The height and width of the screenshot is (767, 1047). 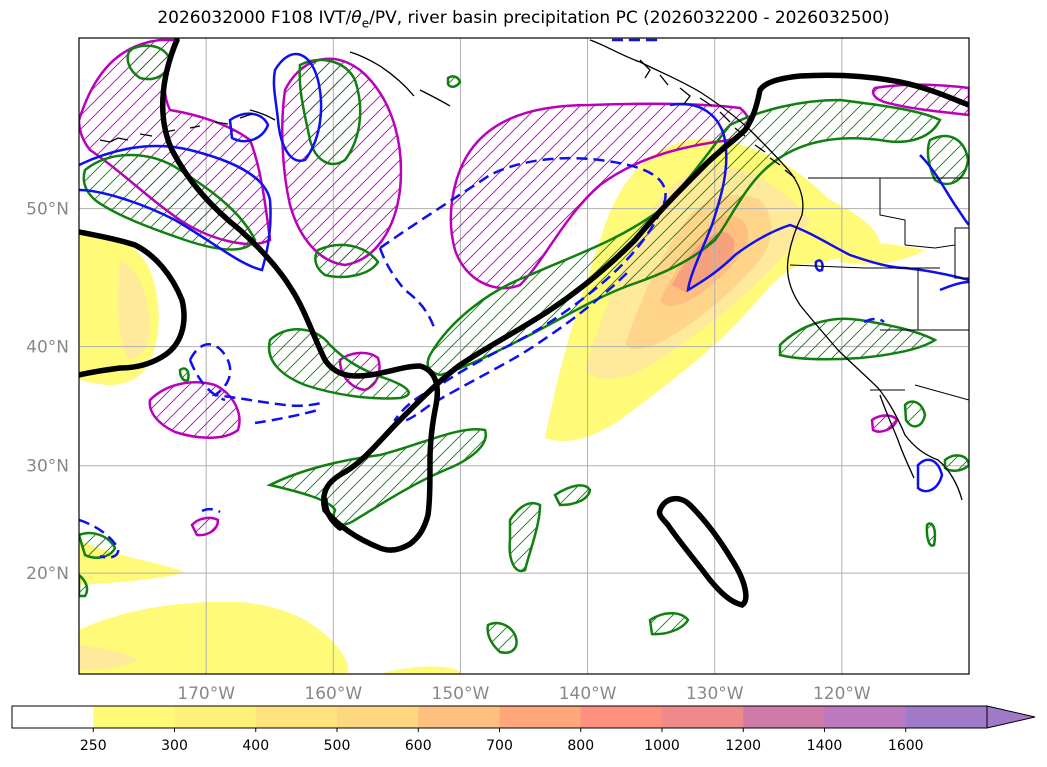 What do you see at coordinates (47, 467) in the screenshot?
I see `latitude-label: 30°N` at bounding box center [47, 467].